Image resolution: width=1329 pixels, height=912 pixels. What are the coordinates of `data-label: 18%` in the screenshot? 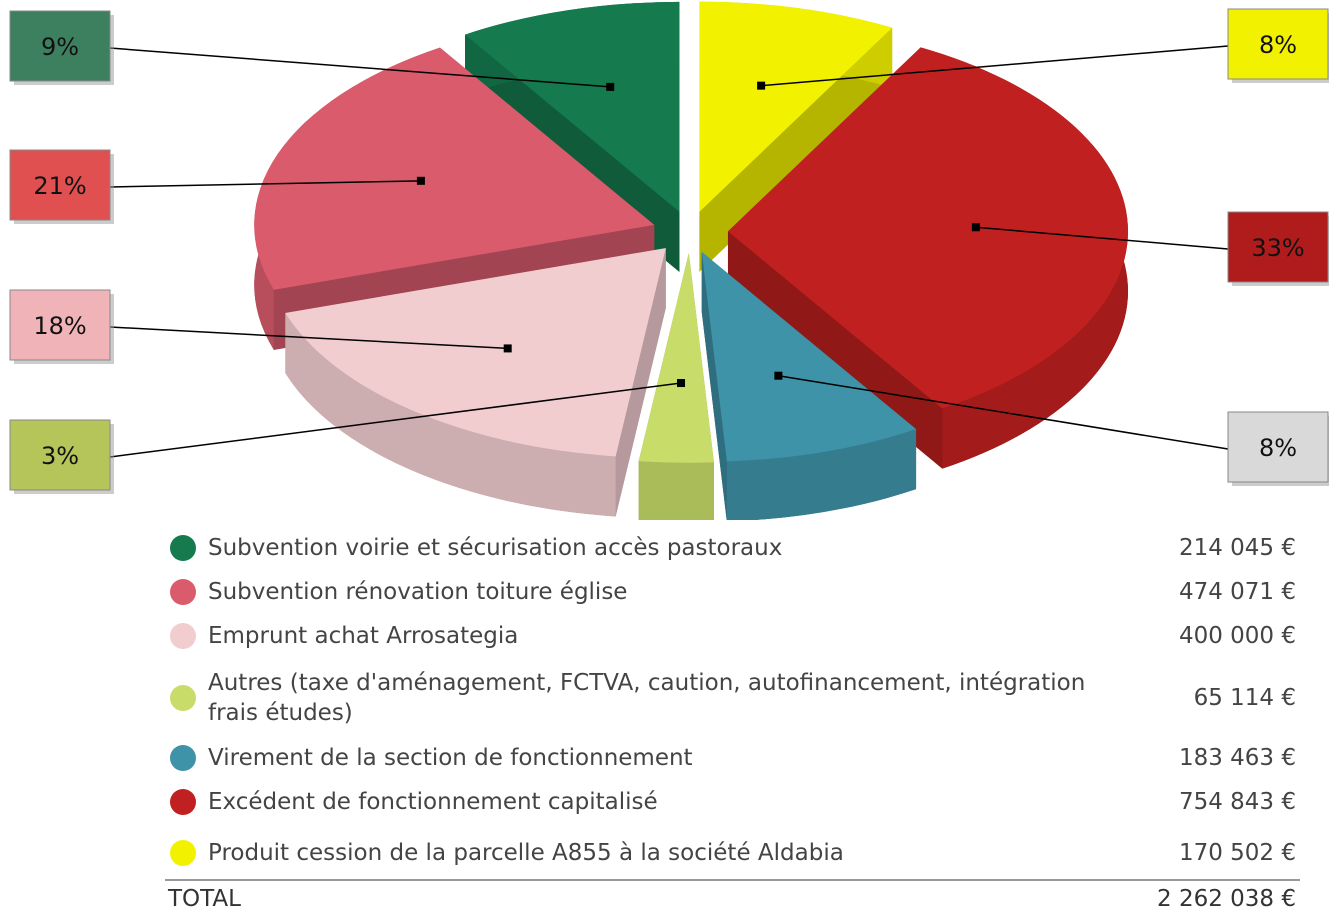 It's located at (59, 326).